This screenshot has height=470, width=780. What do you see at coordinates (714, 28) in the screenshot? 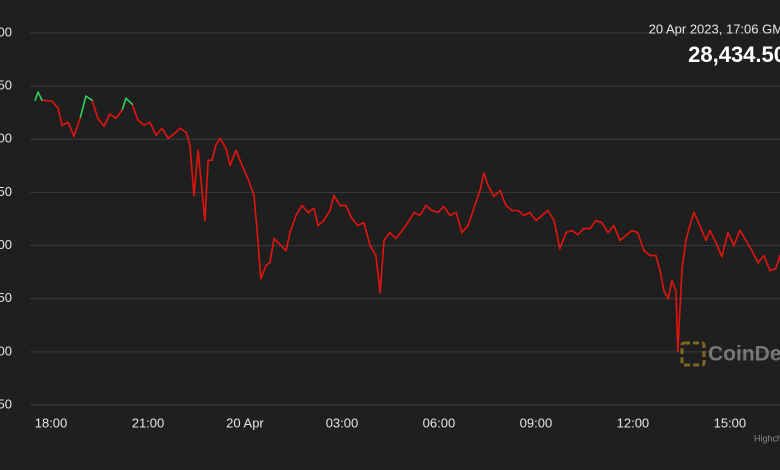
I see `header-time: 20 Apr 2023, 17:06 GMT` at bounding box center [714, 28].